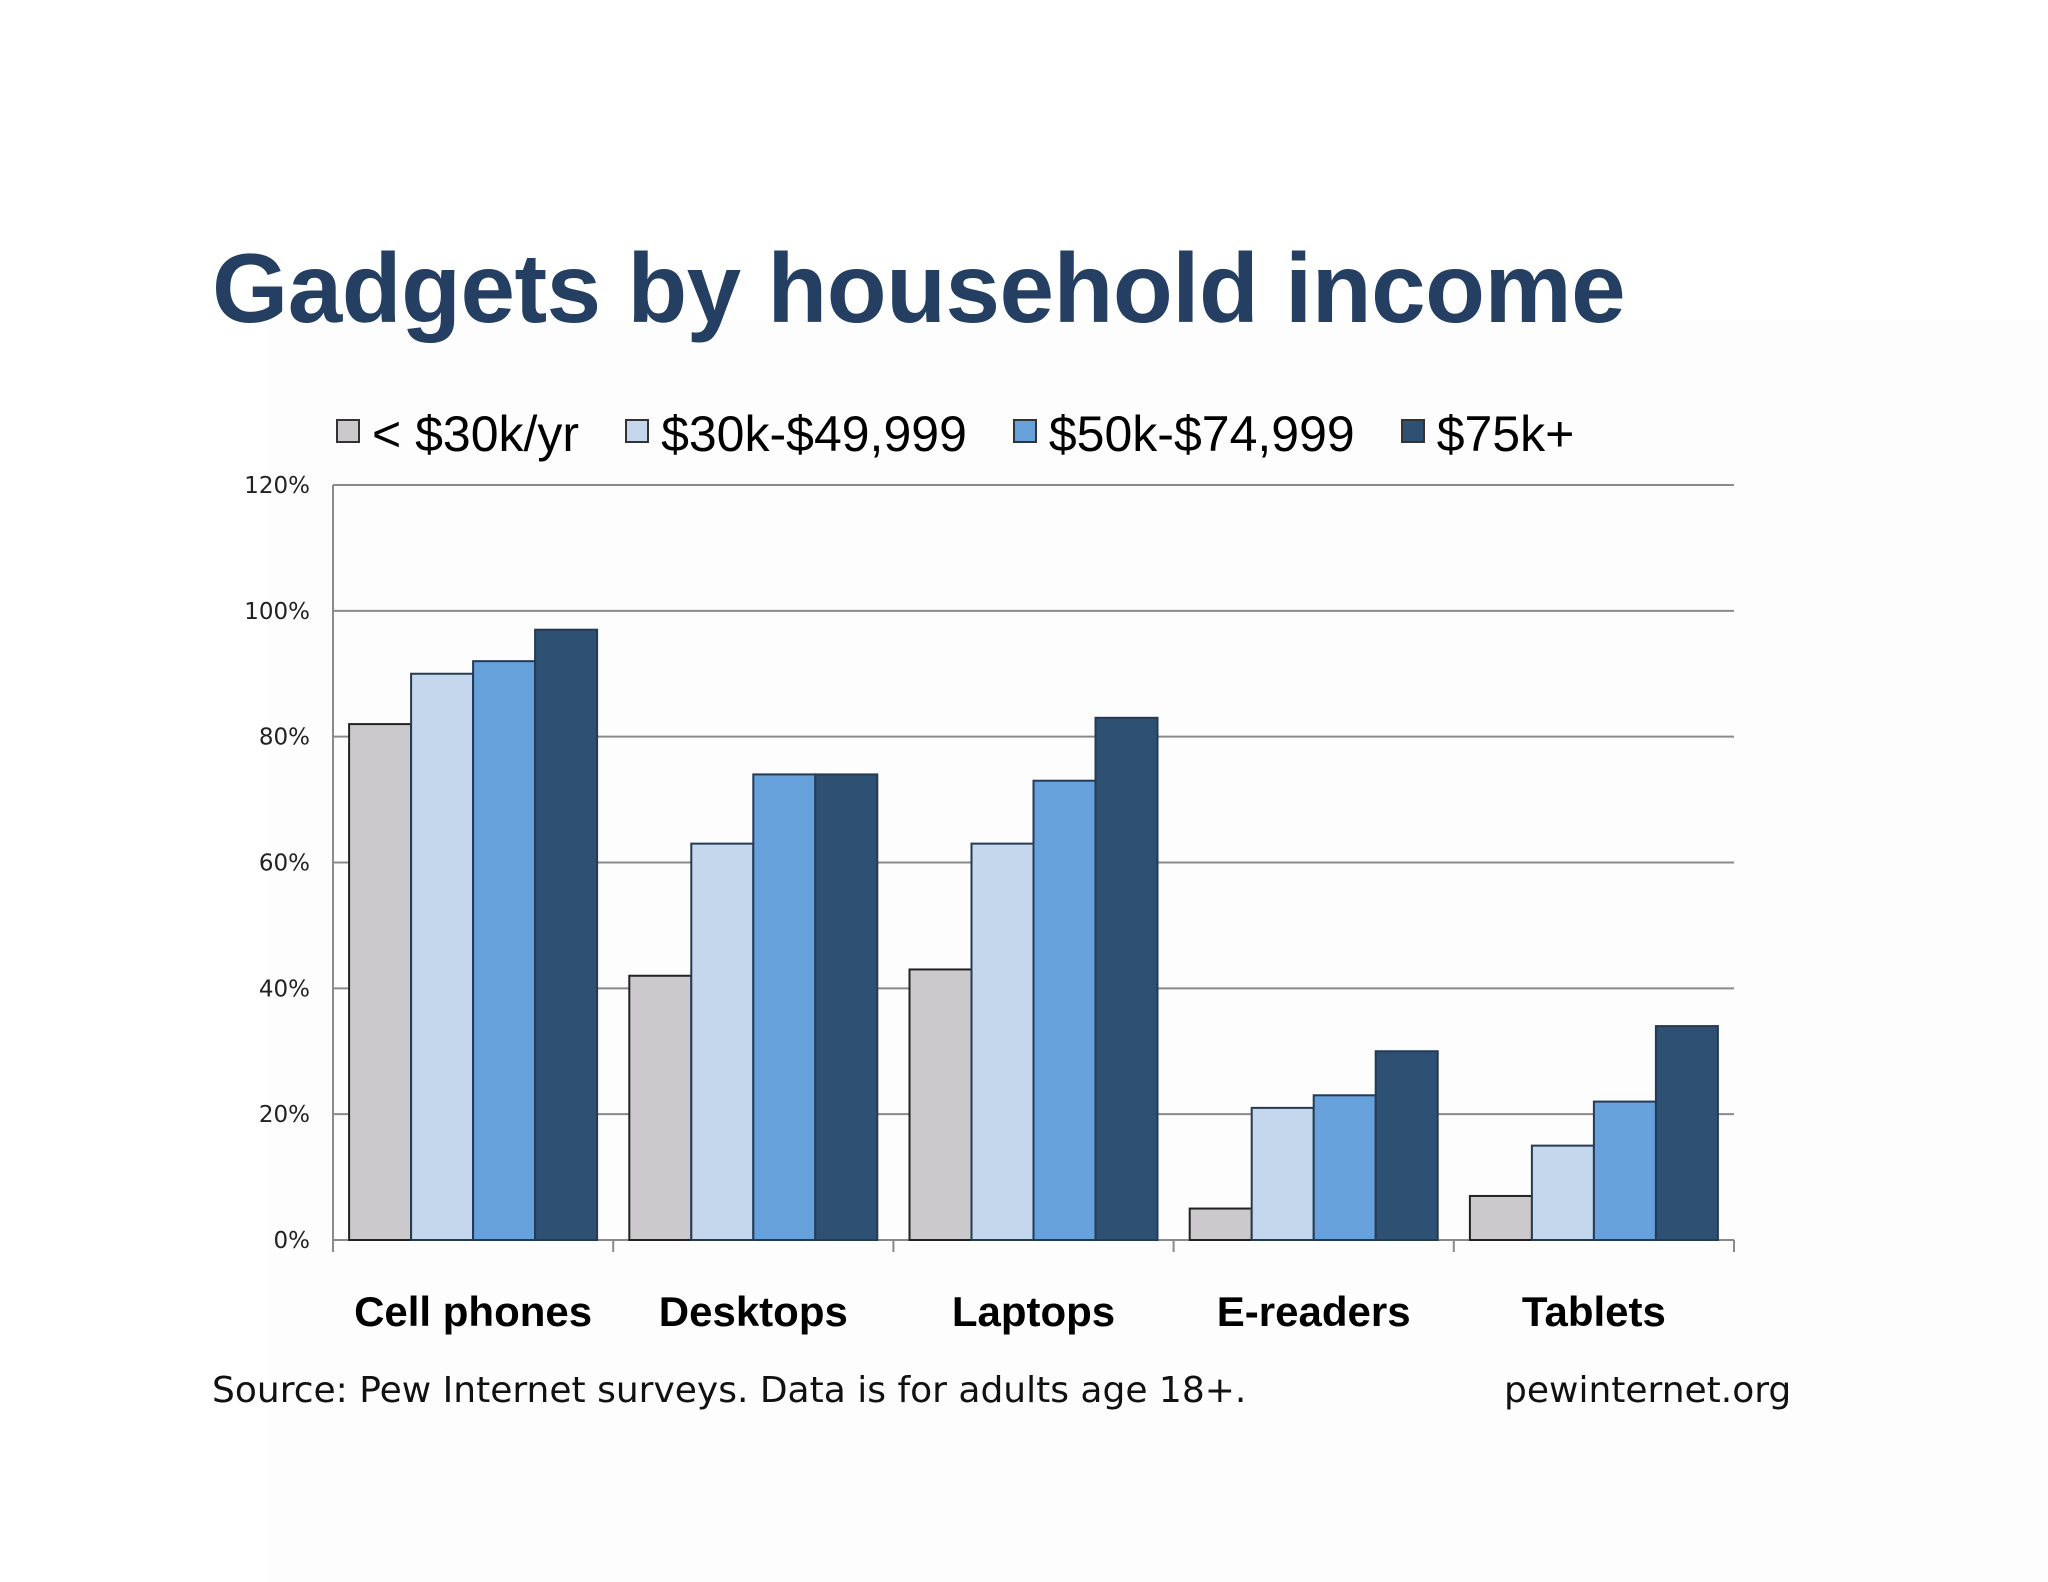 This screenshot has height=1582, width=2048. Describe the element at coordinates (473, 1311) in the screenshot. I see `x-tick-label: Cell phones` at that location.